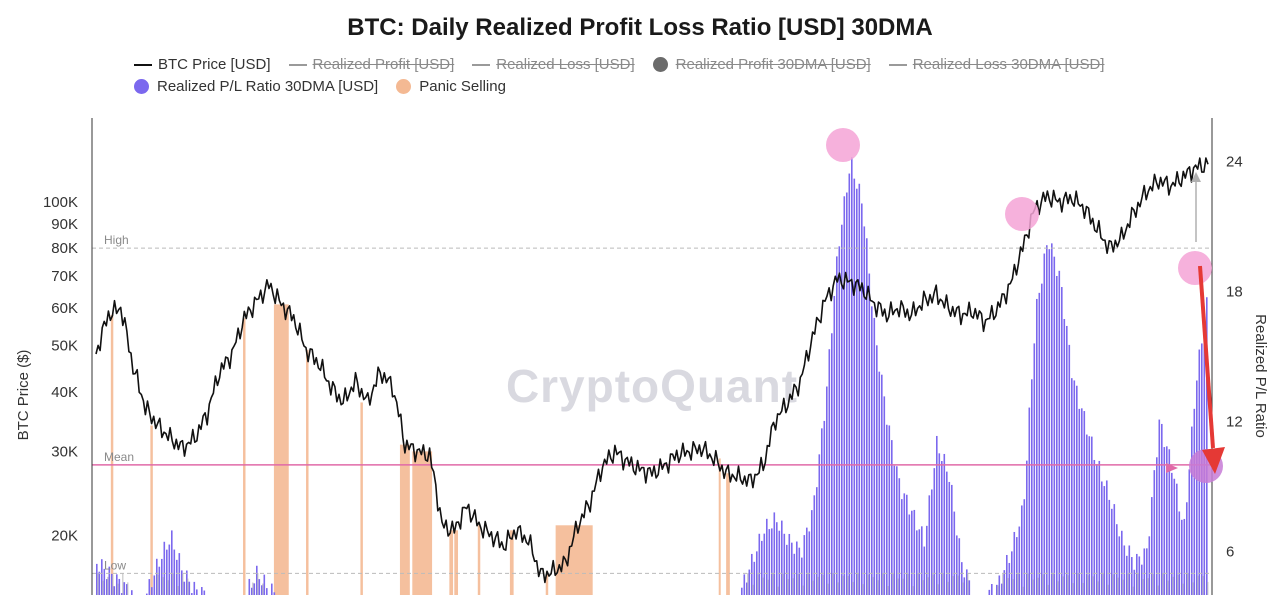  Describe the element at coordinates (996, 64) in the screenshot. I see `legend-realized-loss-30dma: Realized Loss 30DMA [USD]` at that location.